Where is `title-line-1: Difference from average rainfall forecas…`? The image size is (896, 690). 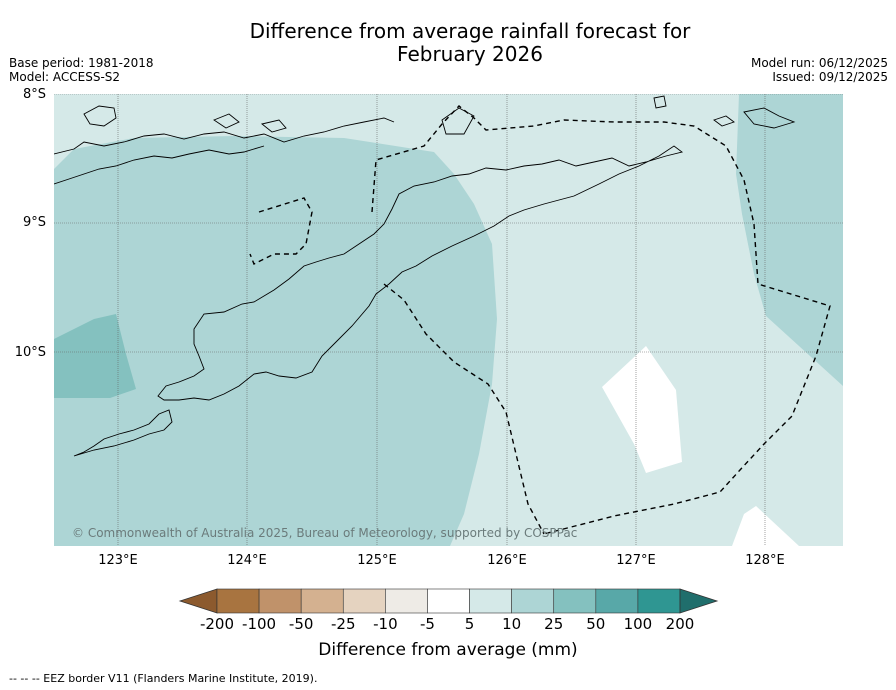
title-line-1: Difference from average rainfall forecas… is located at coordinates (470, 31).